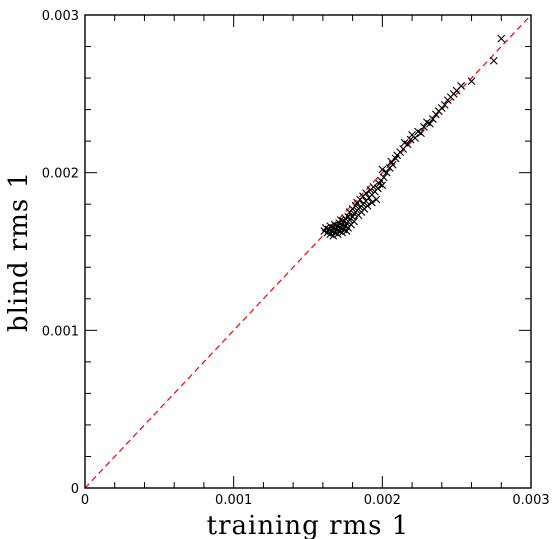 Image resolution: width=559 pixels, height=539 pixels. What do you see at coordinates (382, 500) in the screenshot?
I see `x-tick-label: 0.002` at bounding box center [382, 500].